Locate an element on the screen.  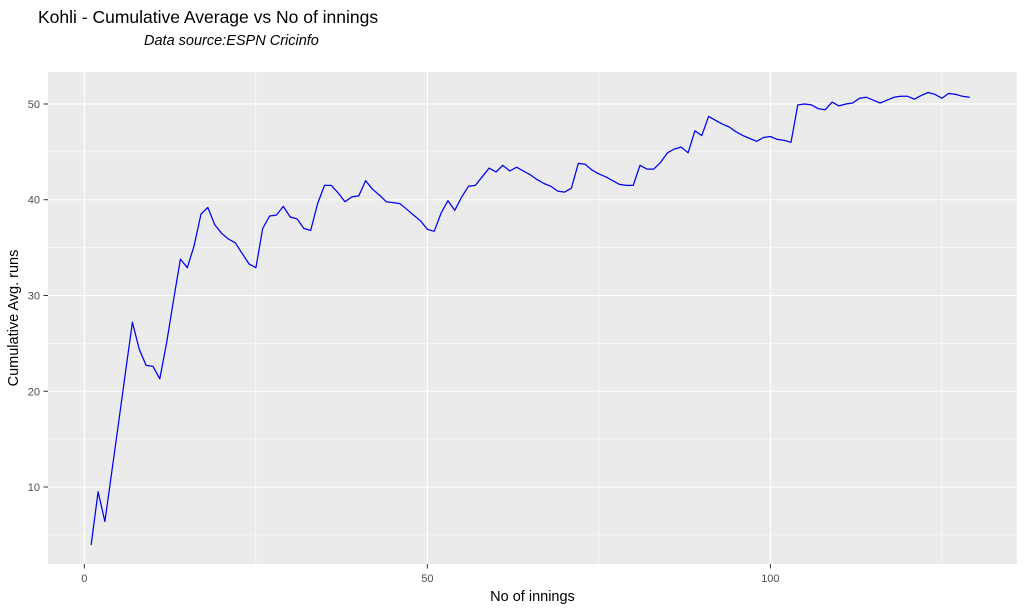
y-tick-label: 50 is located at coordinates (34, 105).